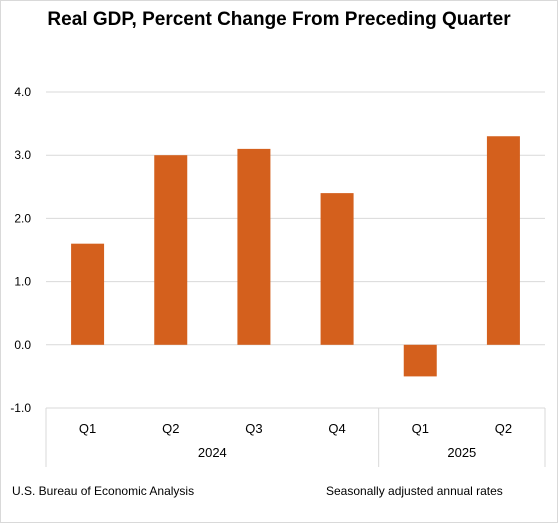 This screenshot has height=523, width=558. Describe the element at coordinates (22, 345) in the screenshot. I see `y-tick-label: 0.0` at that location.